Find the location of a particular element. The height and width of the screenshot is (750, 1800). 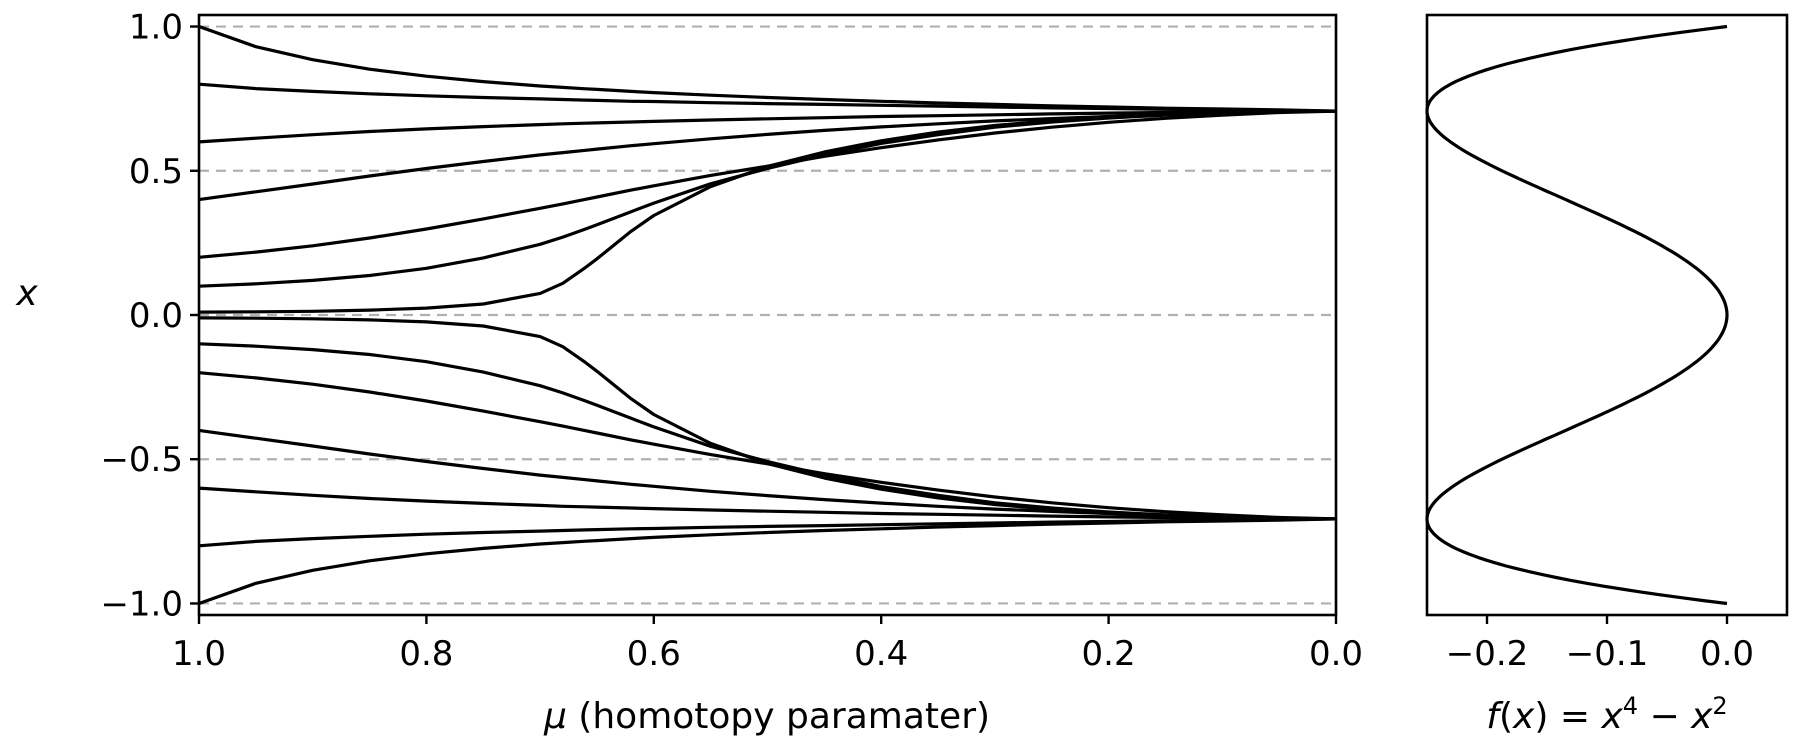

label-open-paren: ( is located at coordinates (1506, 716).